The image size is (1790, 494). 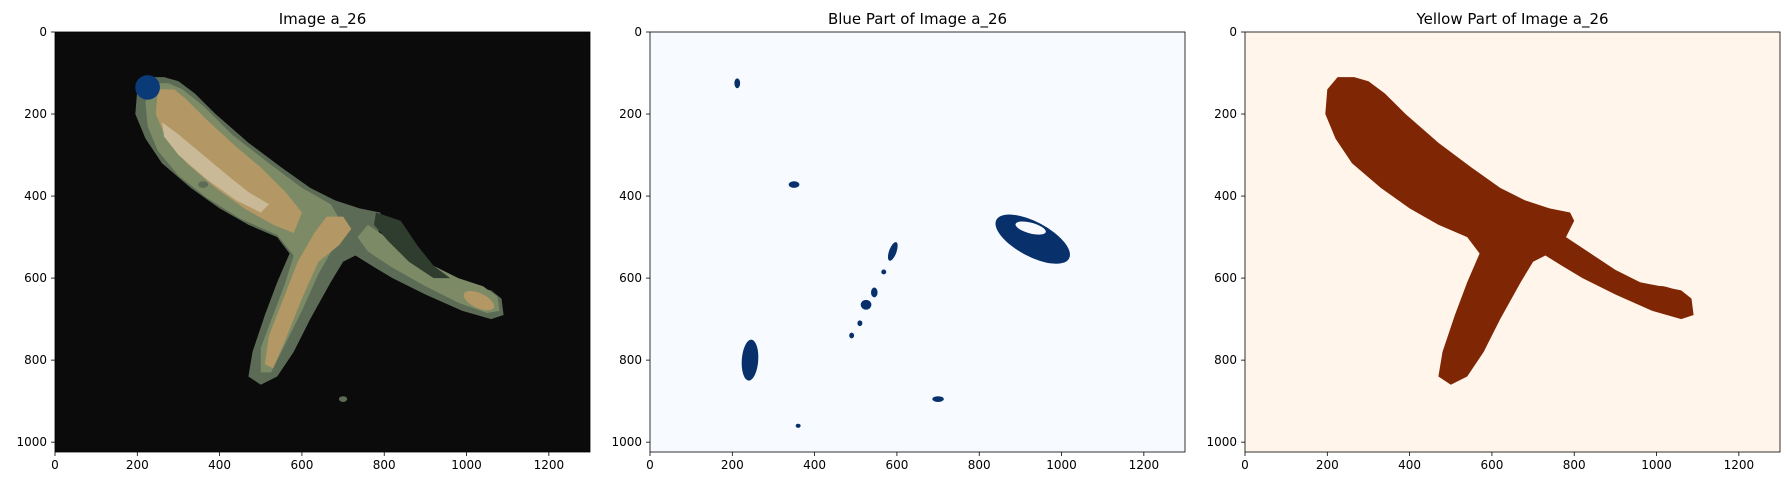 What do you see at coordinates (147, 87) in the screenshot?
I see `region-blue-tip` at bounding box center [147, 87].